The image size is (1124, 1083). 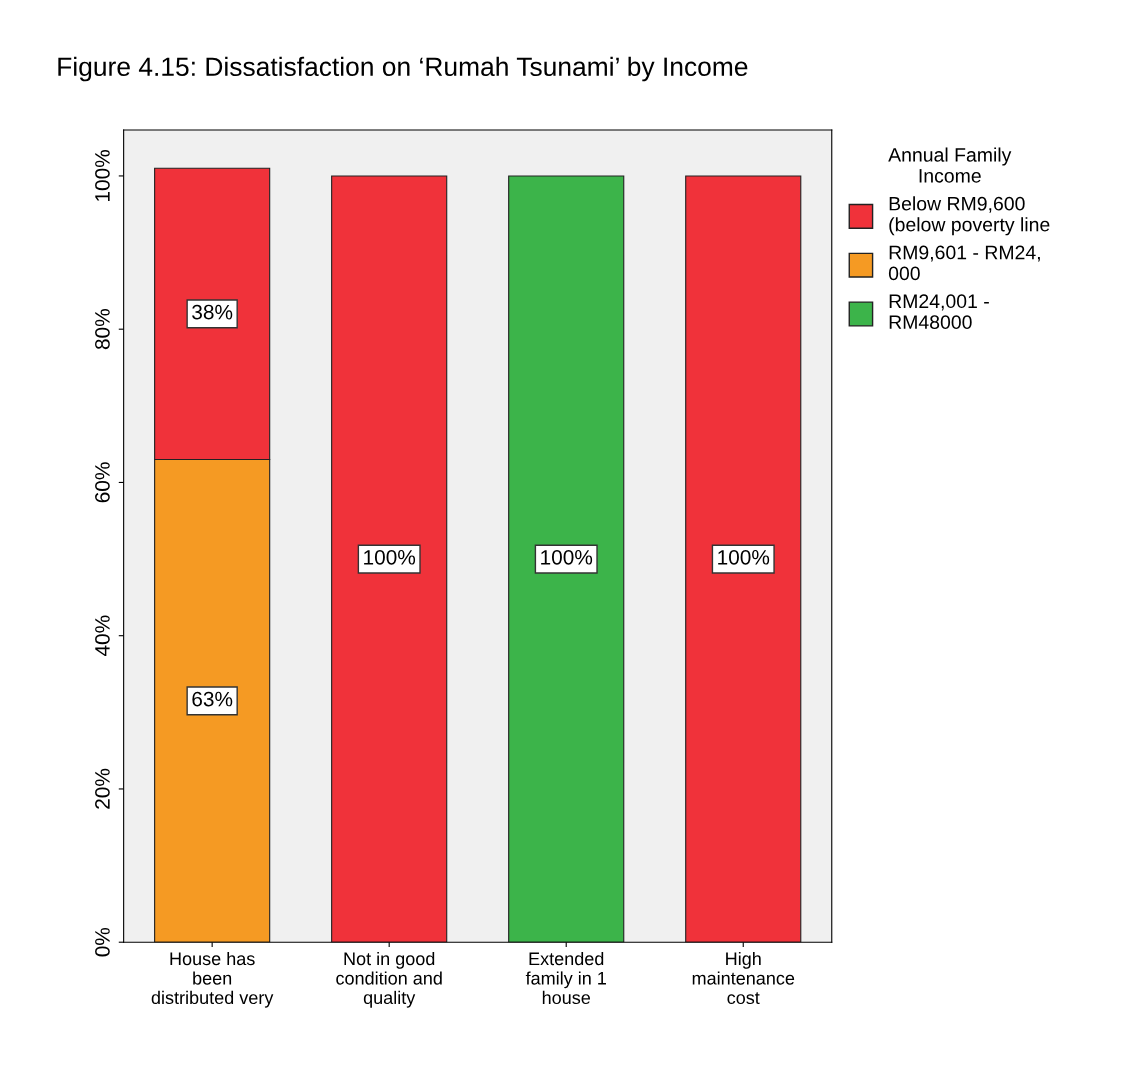 What do you see at coordinates (212, 312) in the screenshot?
I see `data-label: 38%` at bounding box center [212, 312].